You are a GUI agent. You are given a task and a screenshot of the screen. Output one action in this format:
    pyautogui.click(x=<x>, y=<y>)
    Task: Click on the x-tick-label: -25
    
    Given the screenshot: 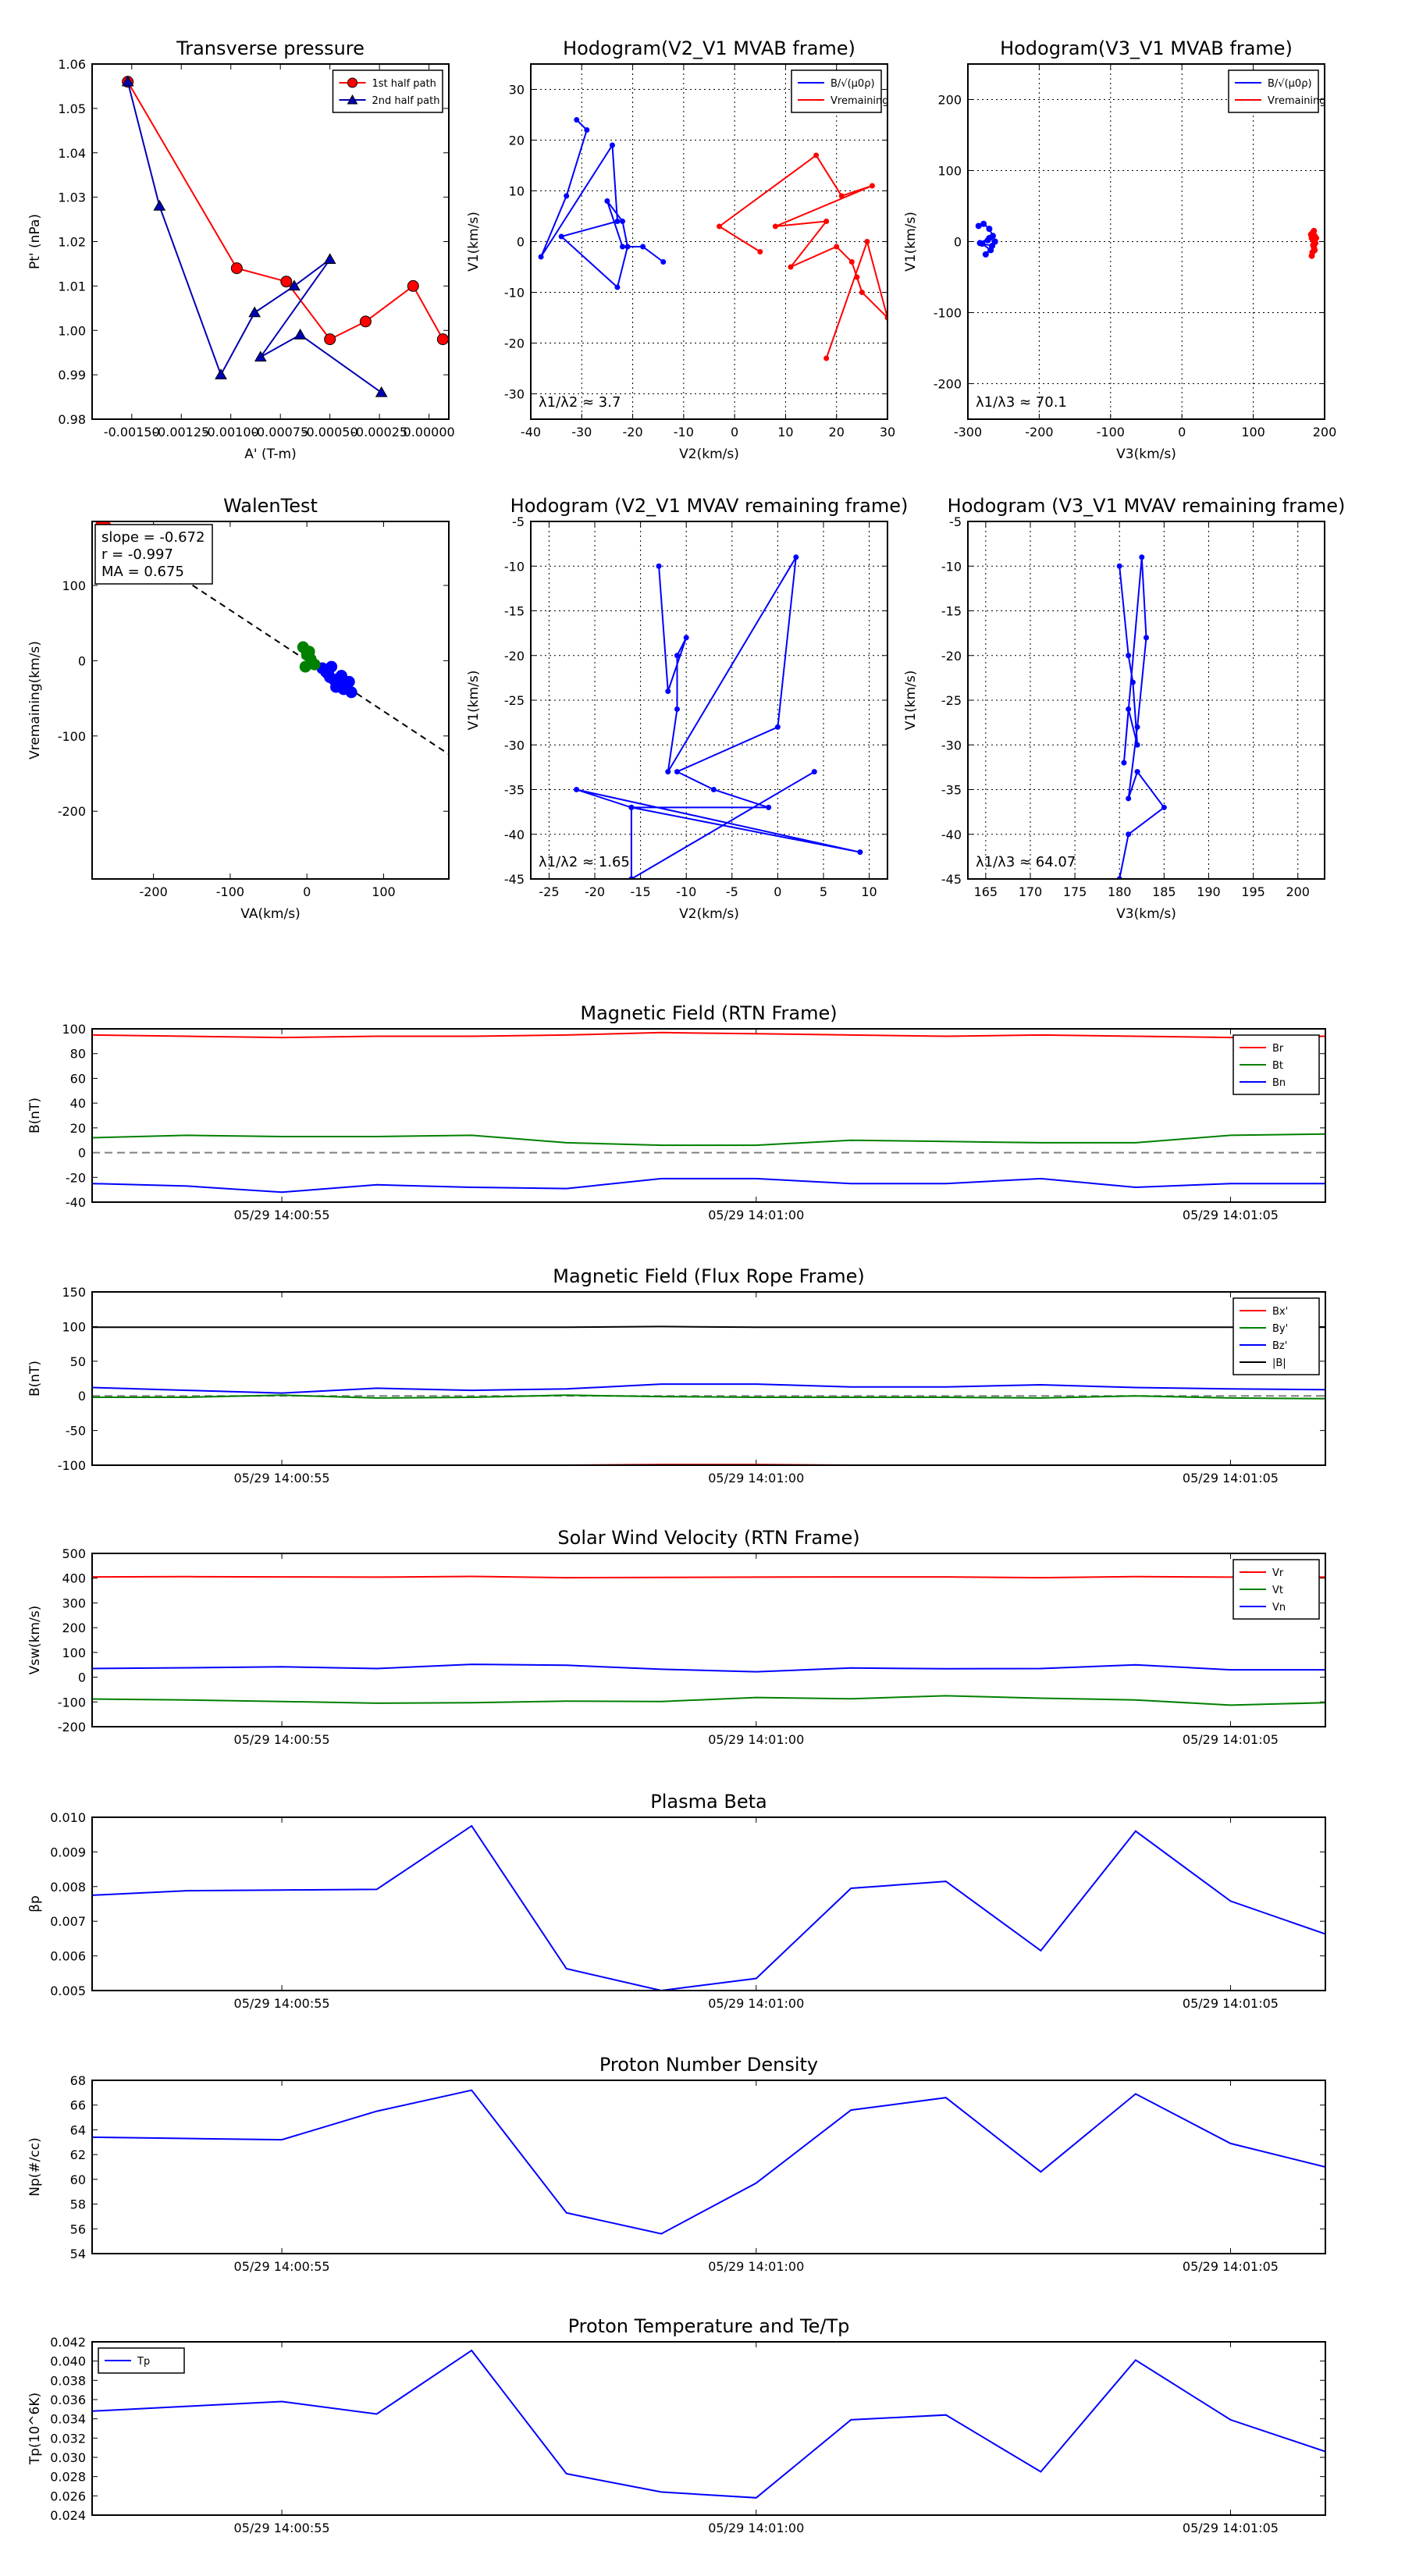 What is the action you would take?
    pyautogui.click(x=549, y=891)
    